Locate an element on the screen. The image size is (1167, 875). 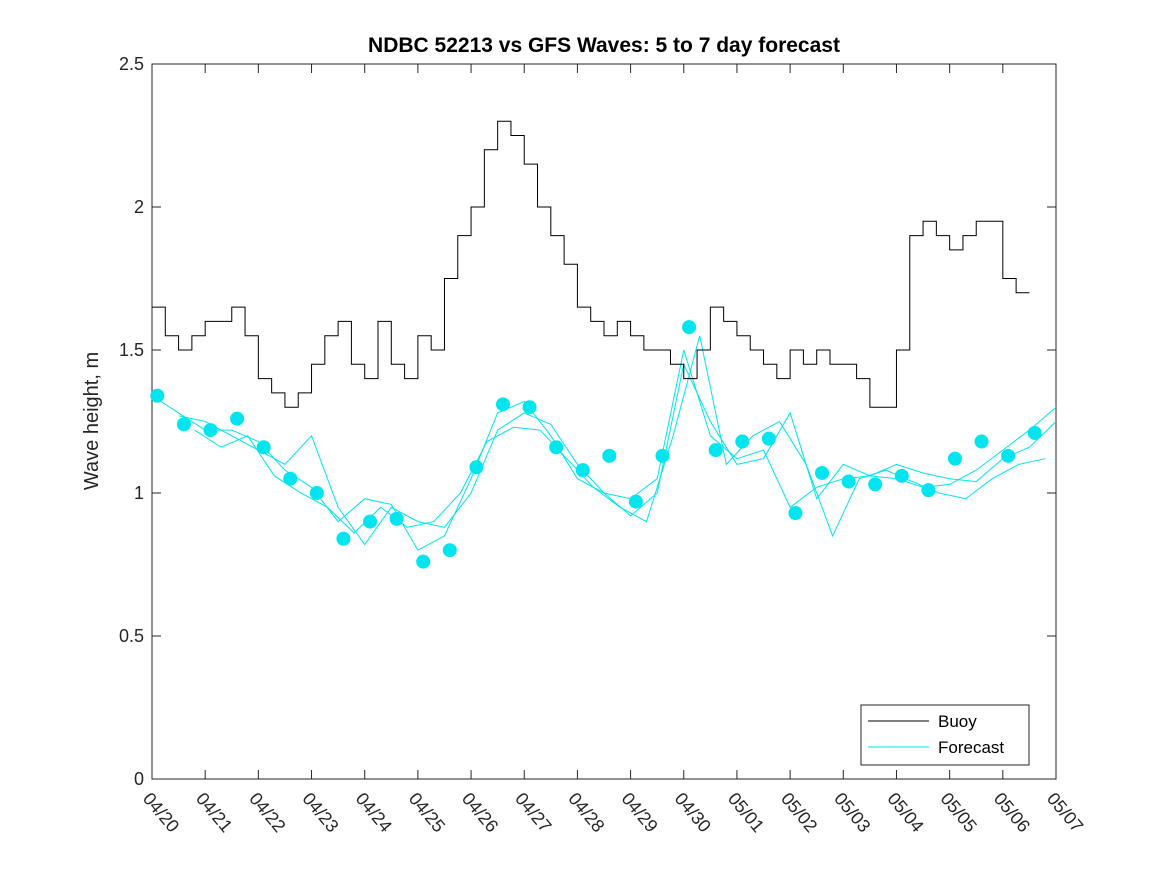
legend: Buoy Forecast is located at coordinates (945, 735).